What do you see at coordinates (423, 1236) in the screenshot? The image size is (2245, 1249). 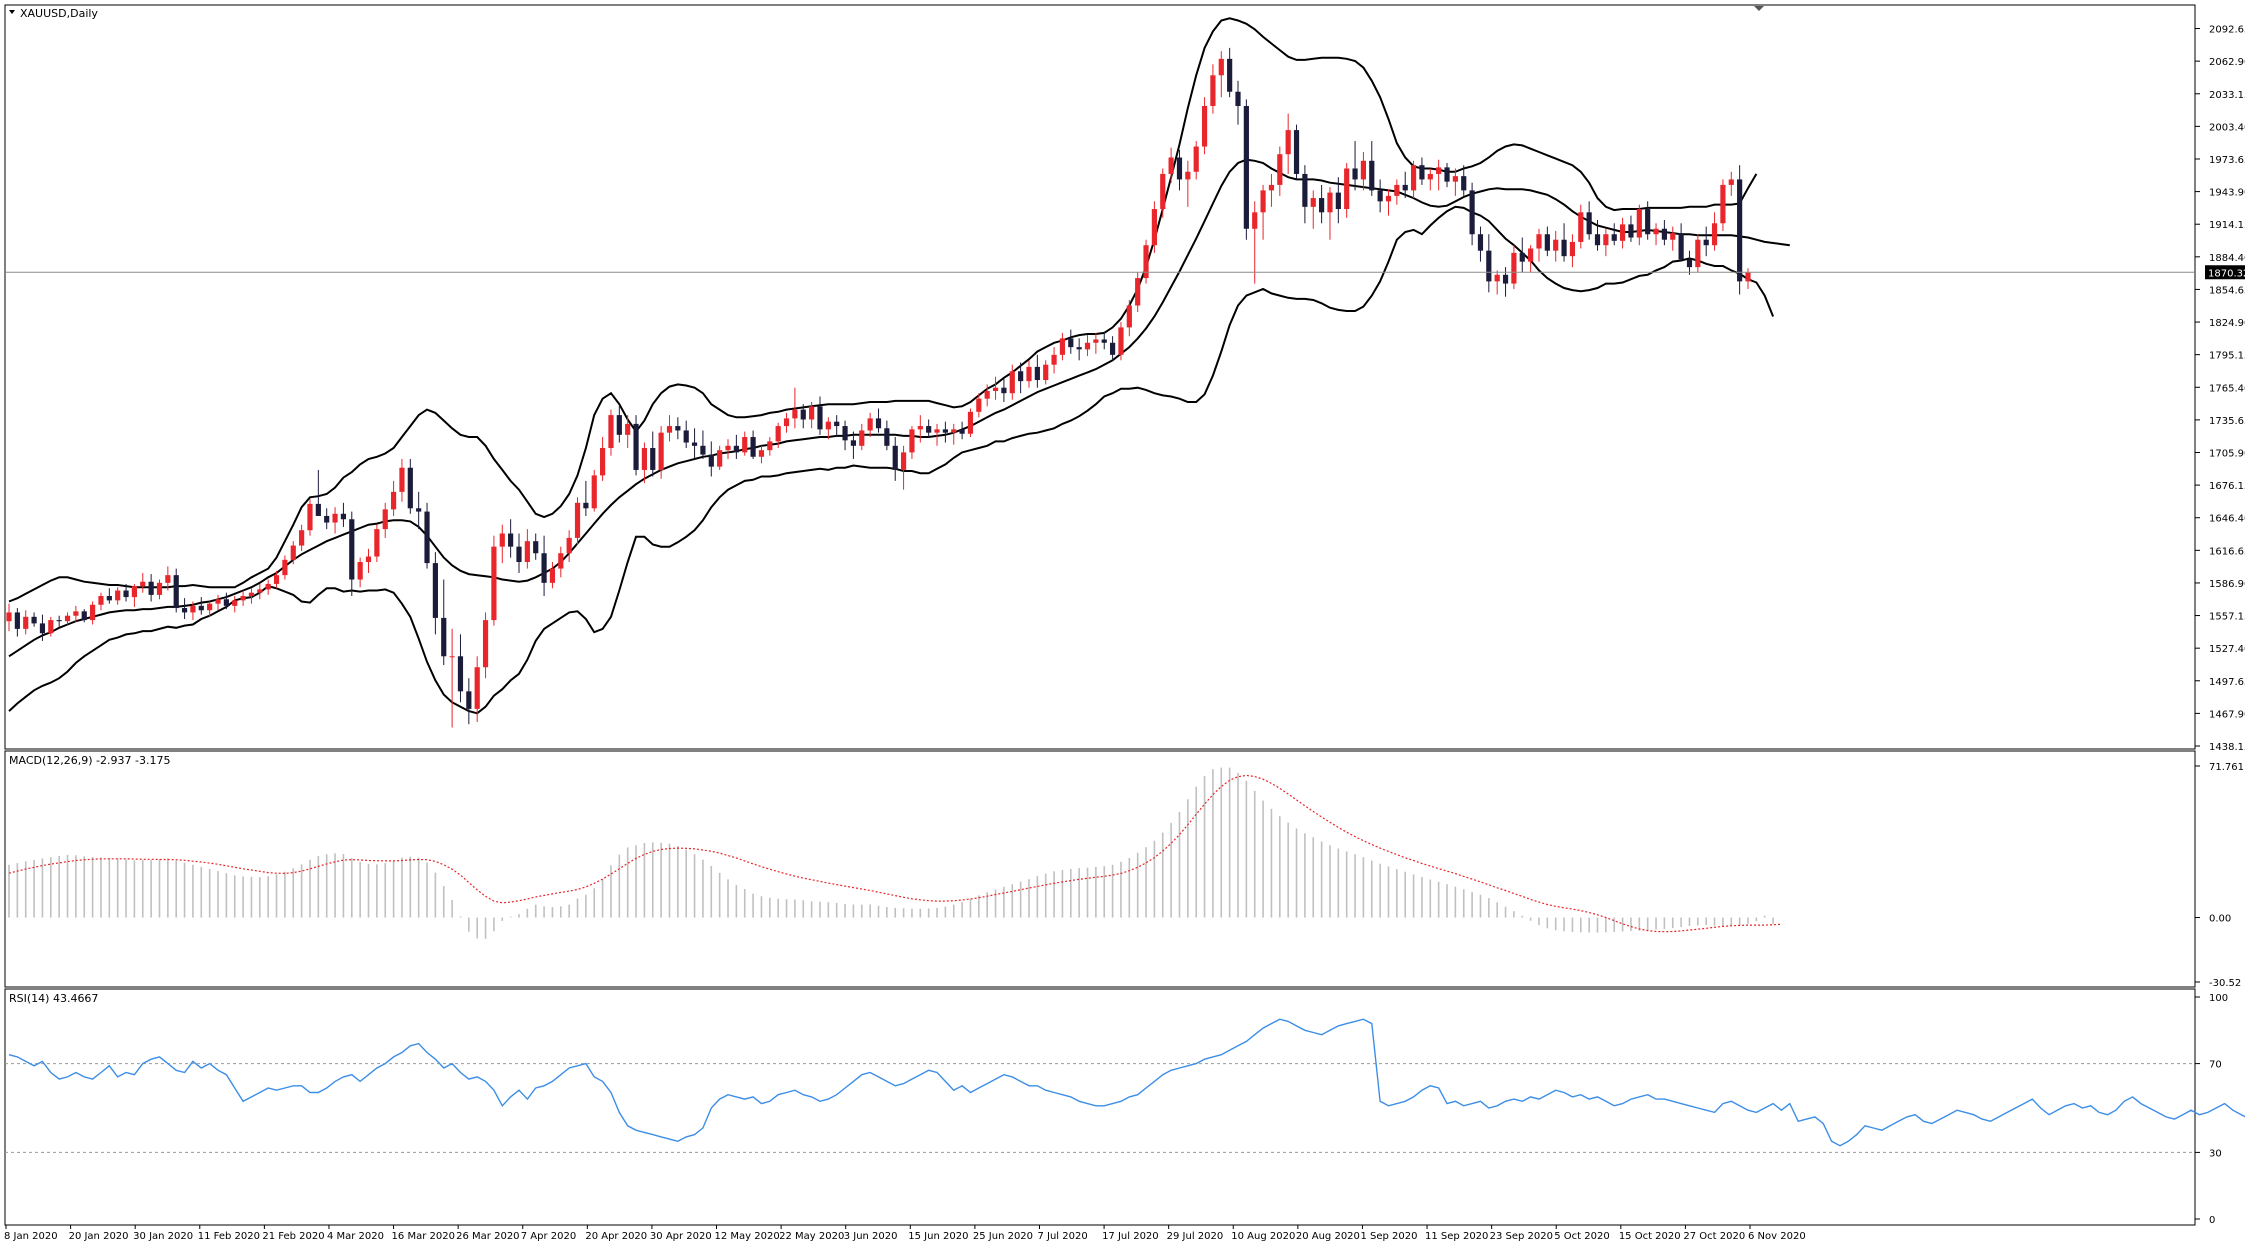 I see `date-tick-label: 16 Mar 2020` at bounding box center [423, 1236].